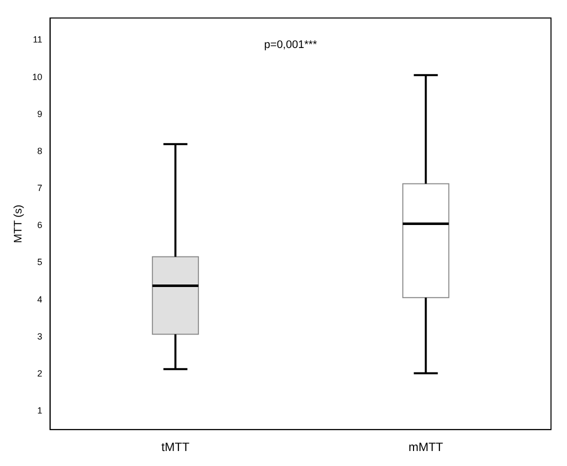 The image size is (567, 466). I want to click on y-tick-label: 9, so click(39, 113).